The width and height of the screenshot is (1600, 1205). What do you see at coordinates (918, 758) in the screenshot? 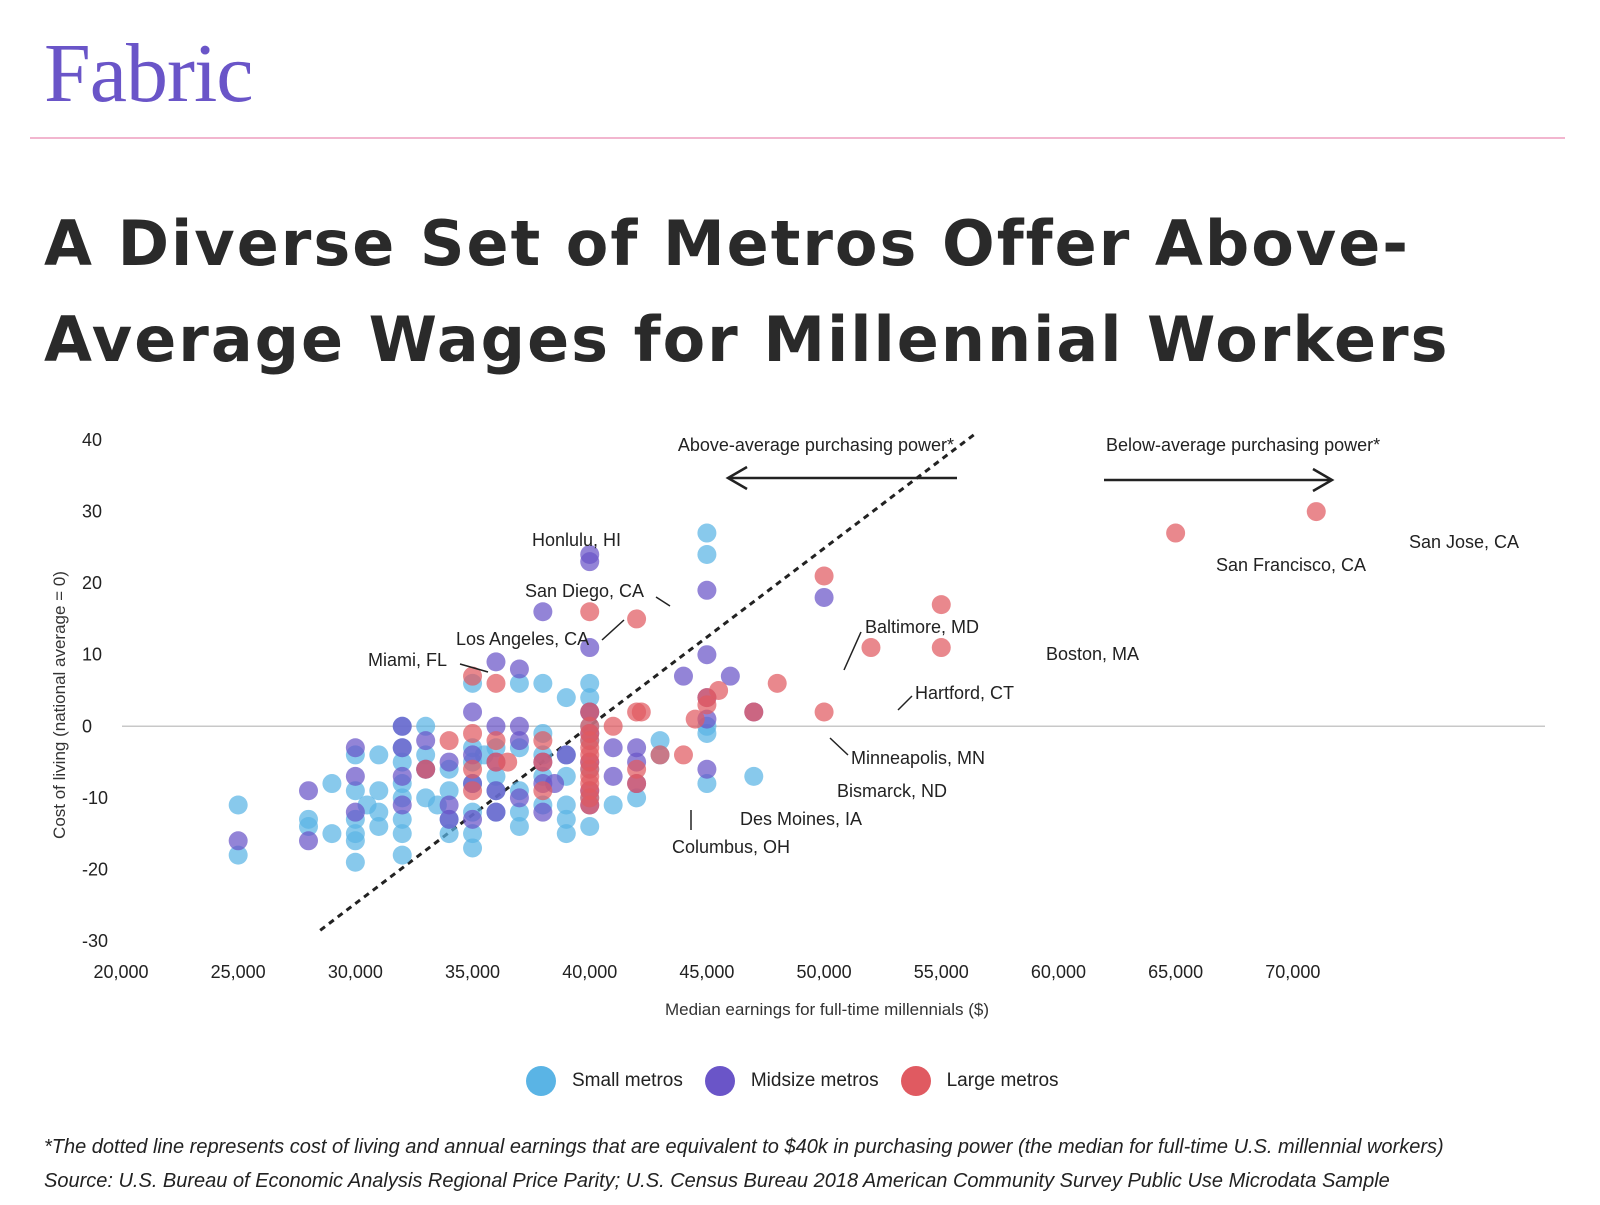
I see `callout-minneapolis-mn: Minneapolis, MN` at bounding box center [918, 758].